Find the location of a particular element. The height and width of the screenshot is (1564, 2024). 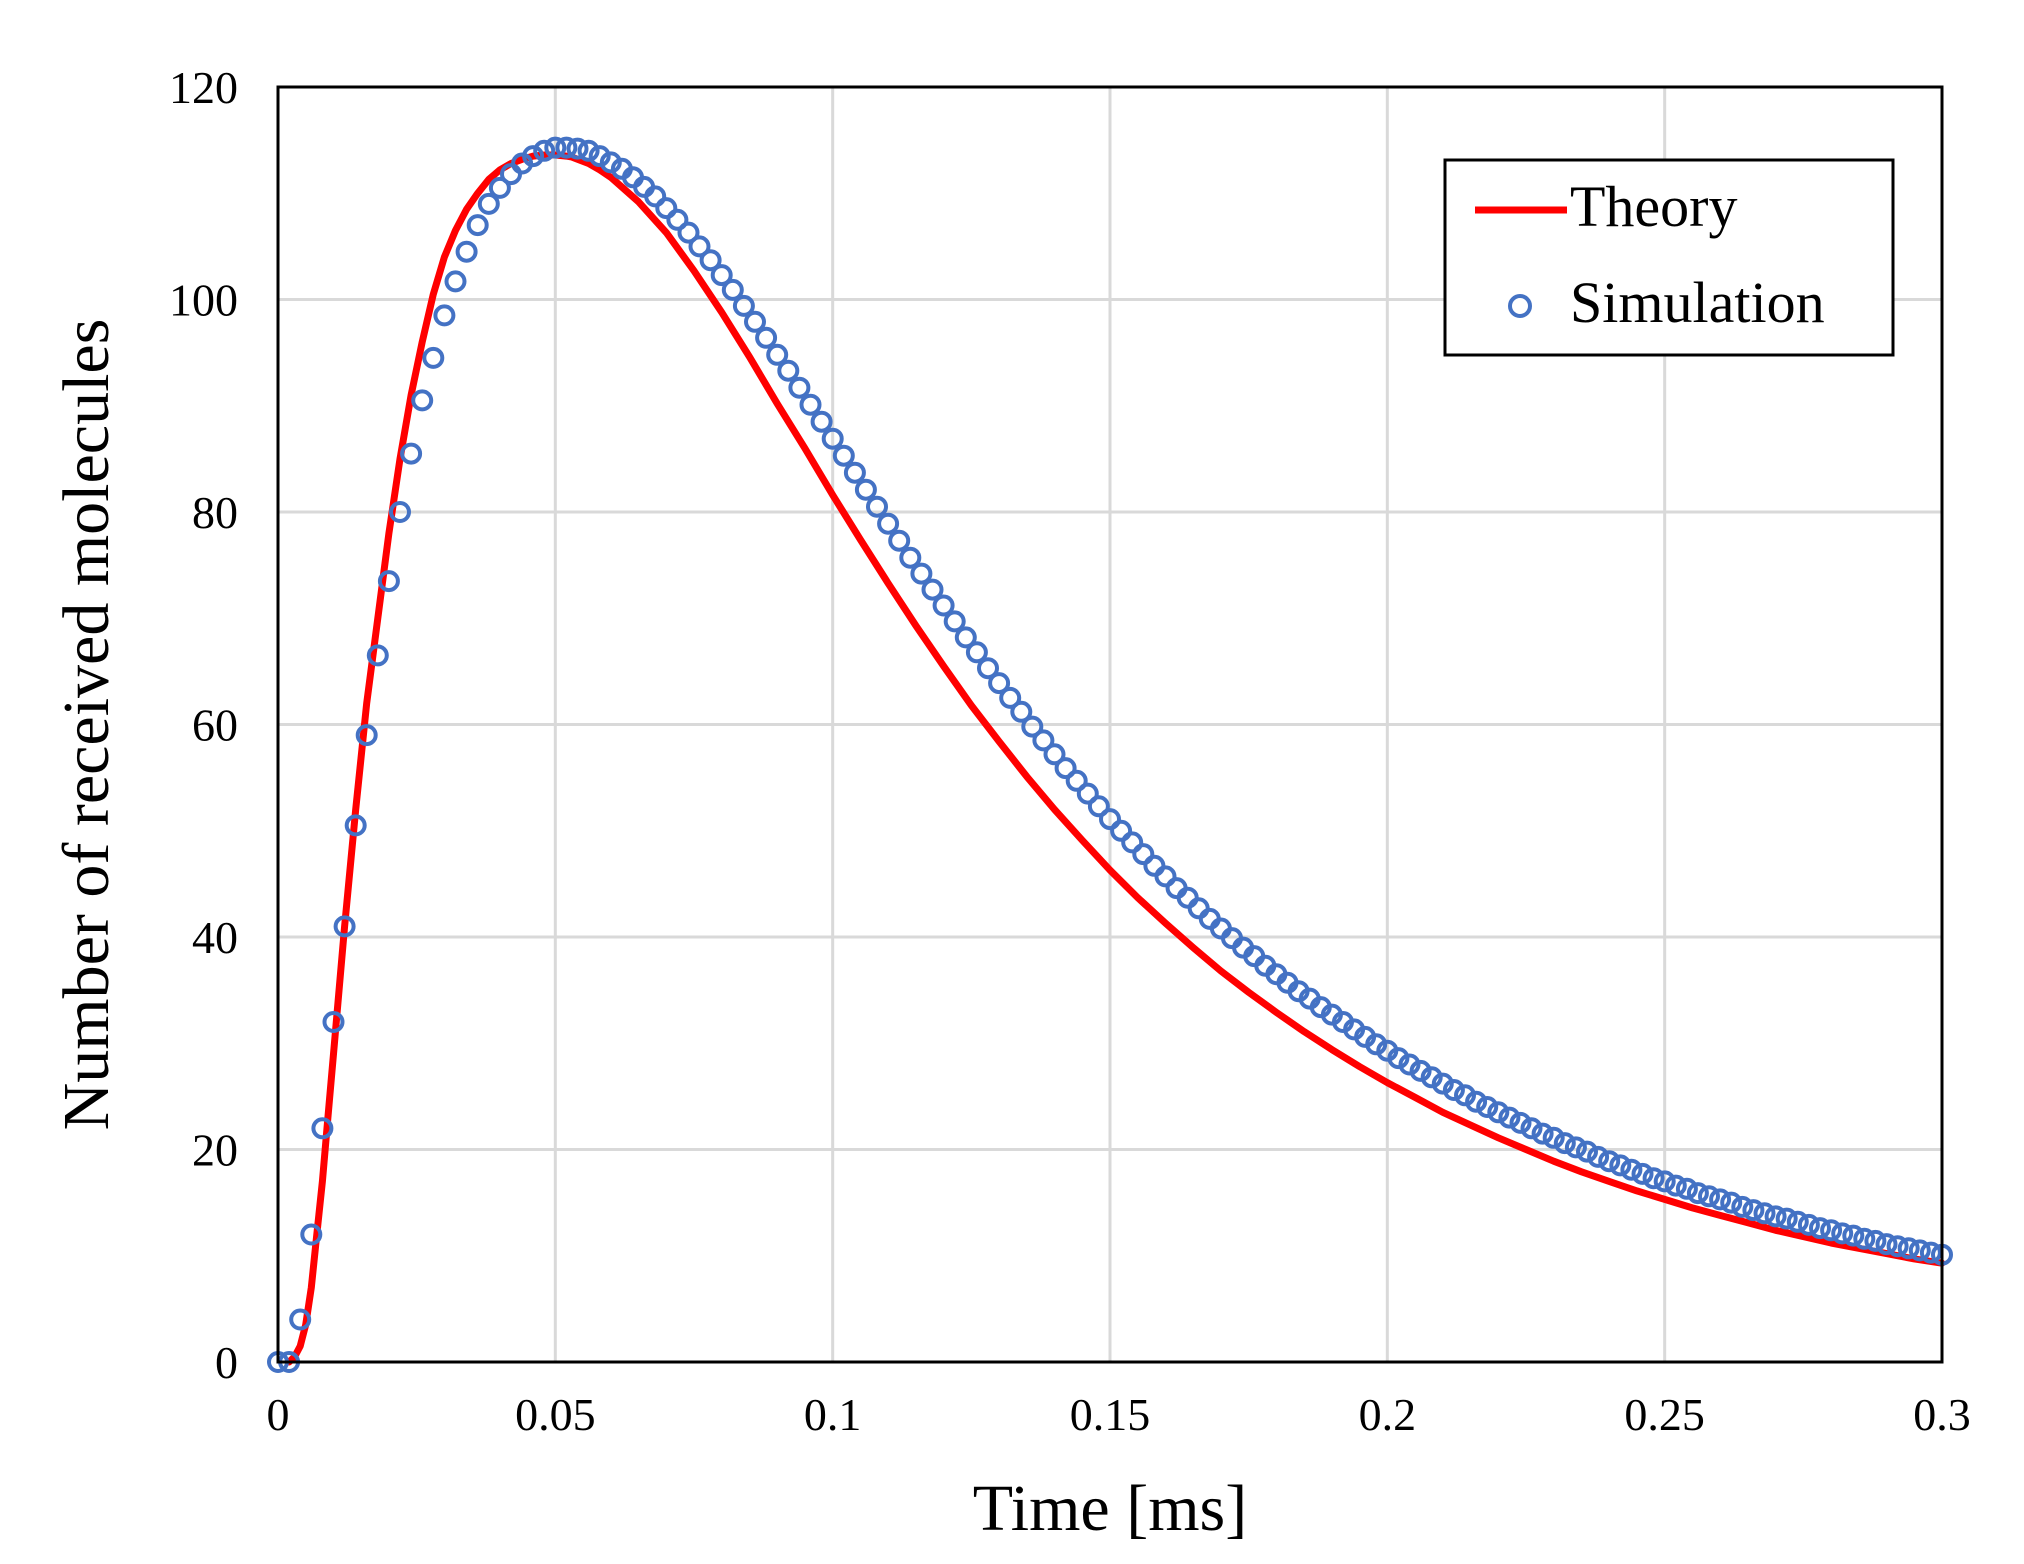

y-tick-label: 80 is located at coordinates (215, 512).